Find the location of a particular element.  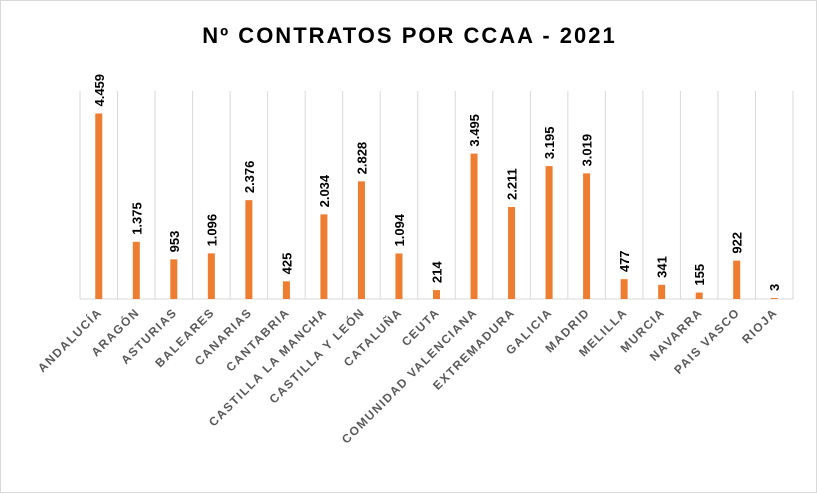

data-label: 922 is located at coordinates (737, 243).